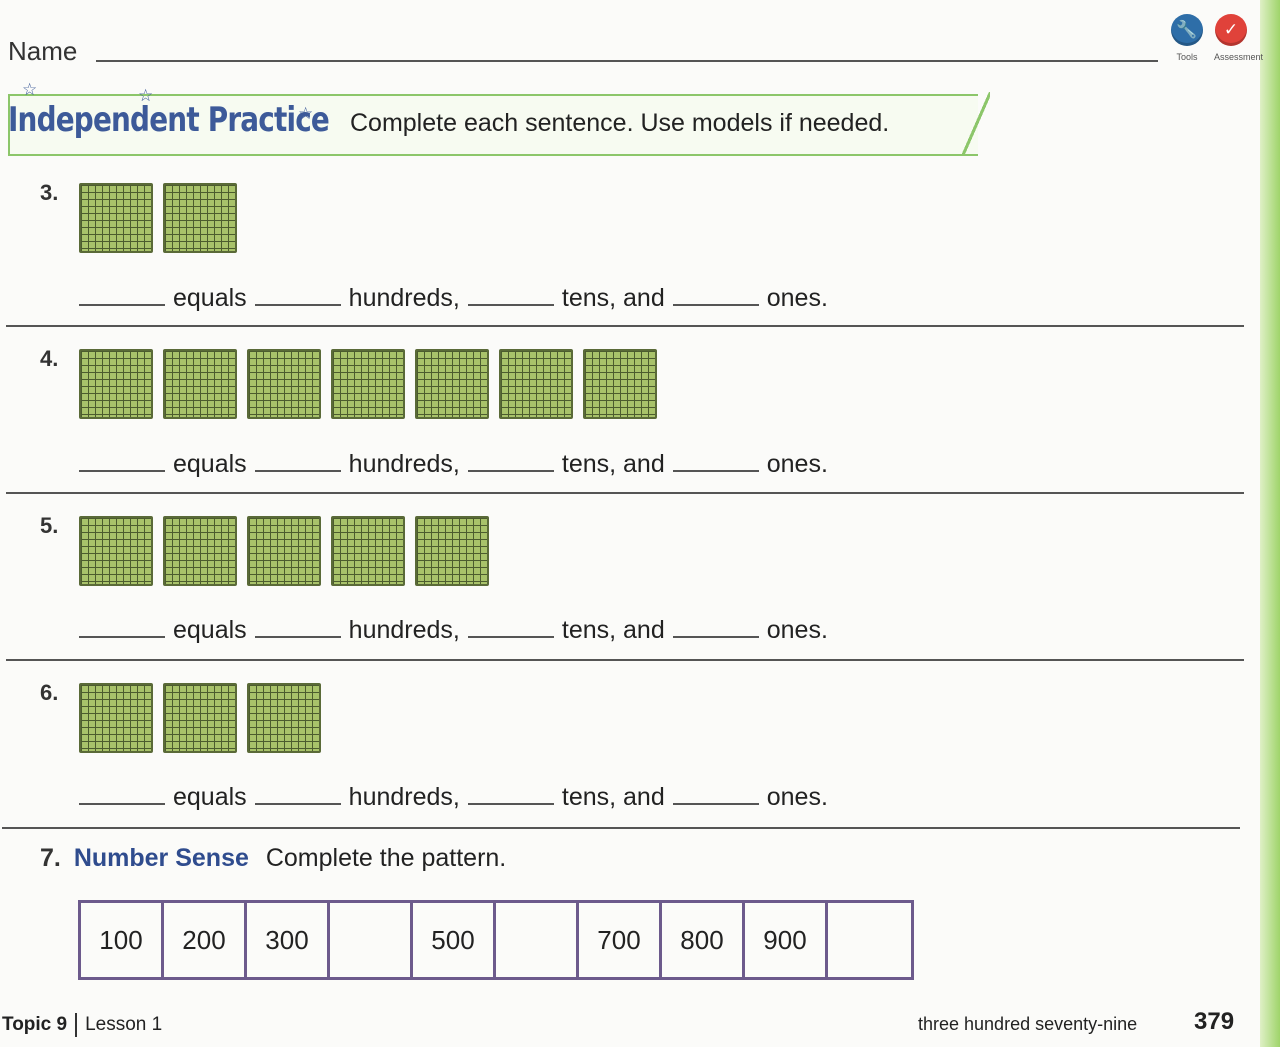 The image size is (1280, 1047). What do you see at coordinates (169, 120) in the screenshot?
I see `section-title: Independent Practice` at bounding box center [169, 120].